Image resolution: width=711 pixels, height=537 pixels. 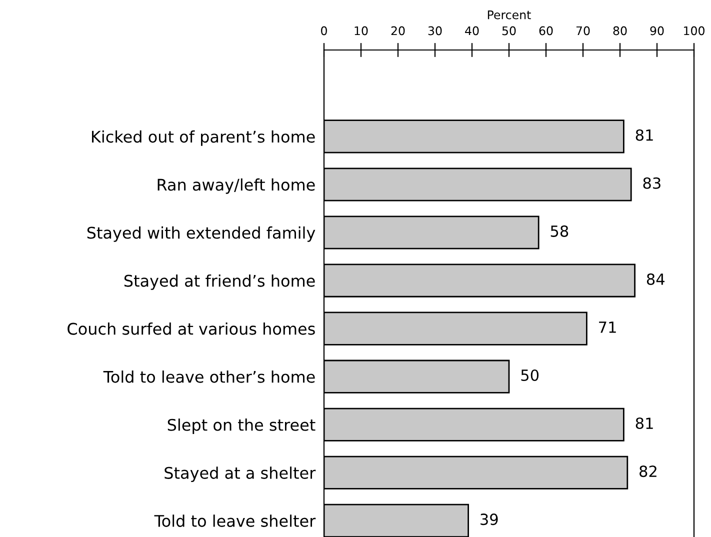 What do you see at coordinates (651, 183) in the screenshot?
I see `data-label: 83` at bounding box center [651, 183].